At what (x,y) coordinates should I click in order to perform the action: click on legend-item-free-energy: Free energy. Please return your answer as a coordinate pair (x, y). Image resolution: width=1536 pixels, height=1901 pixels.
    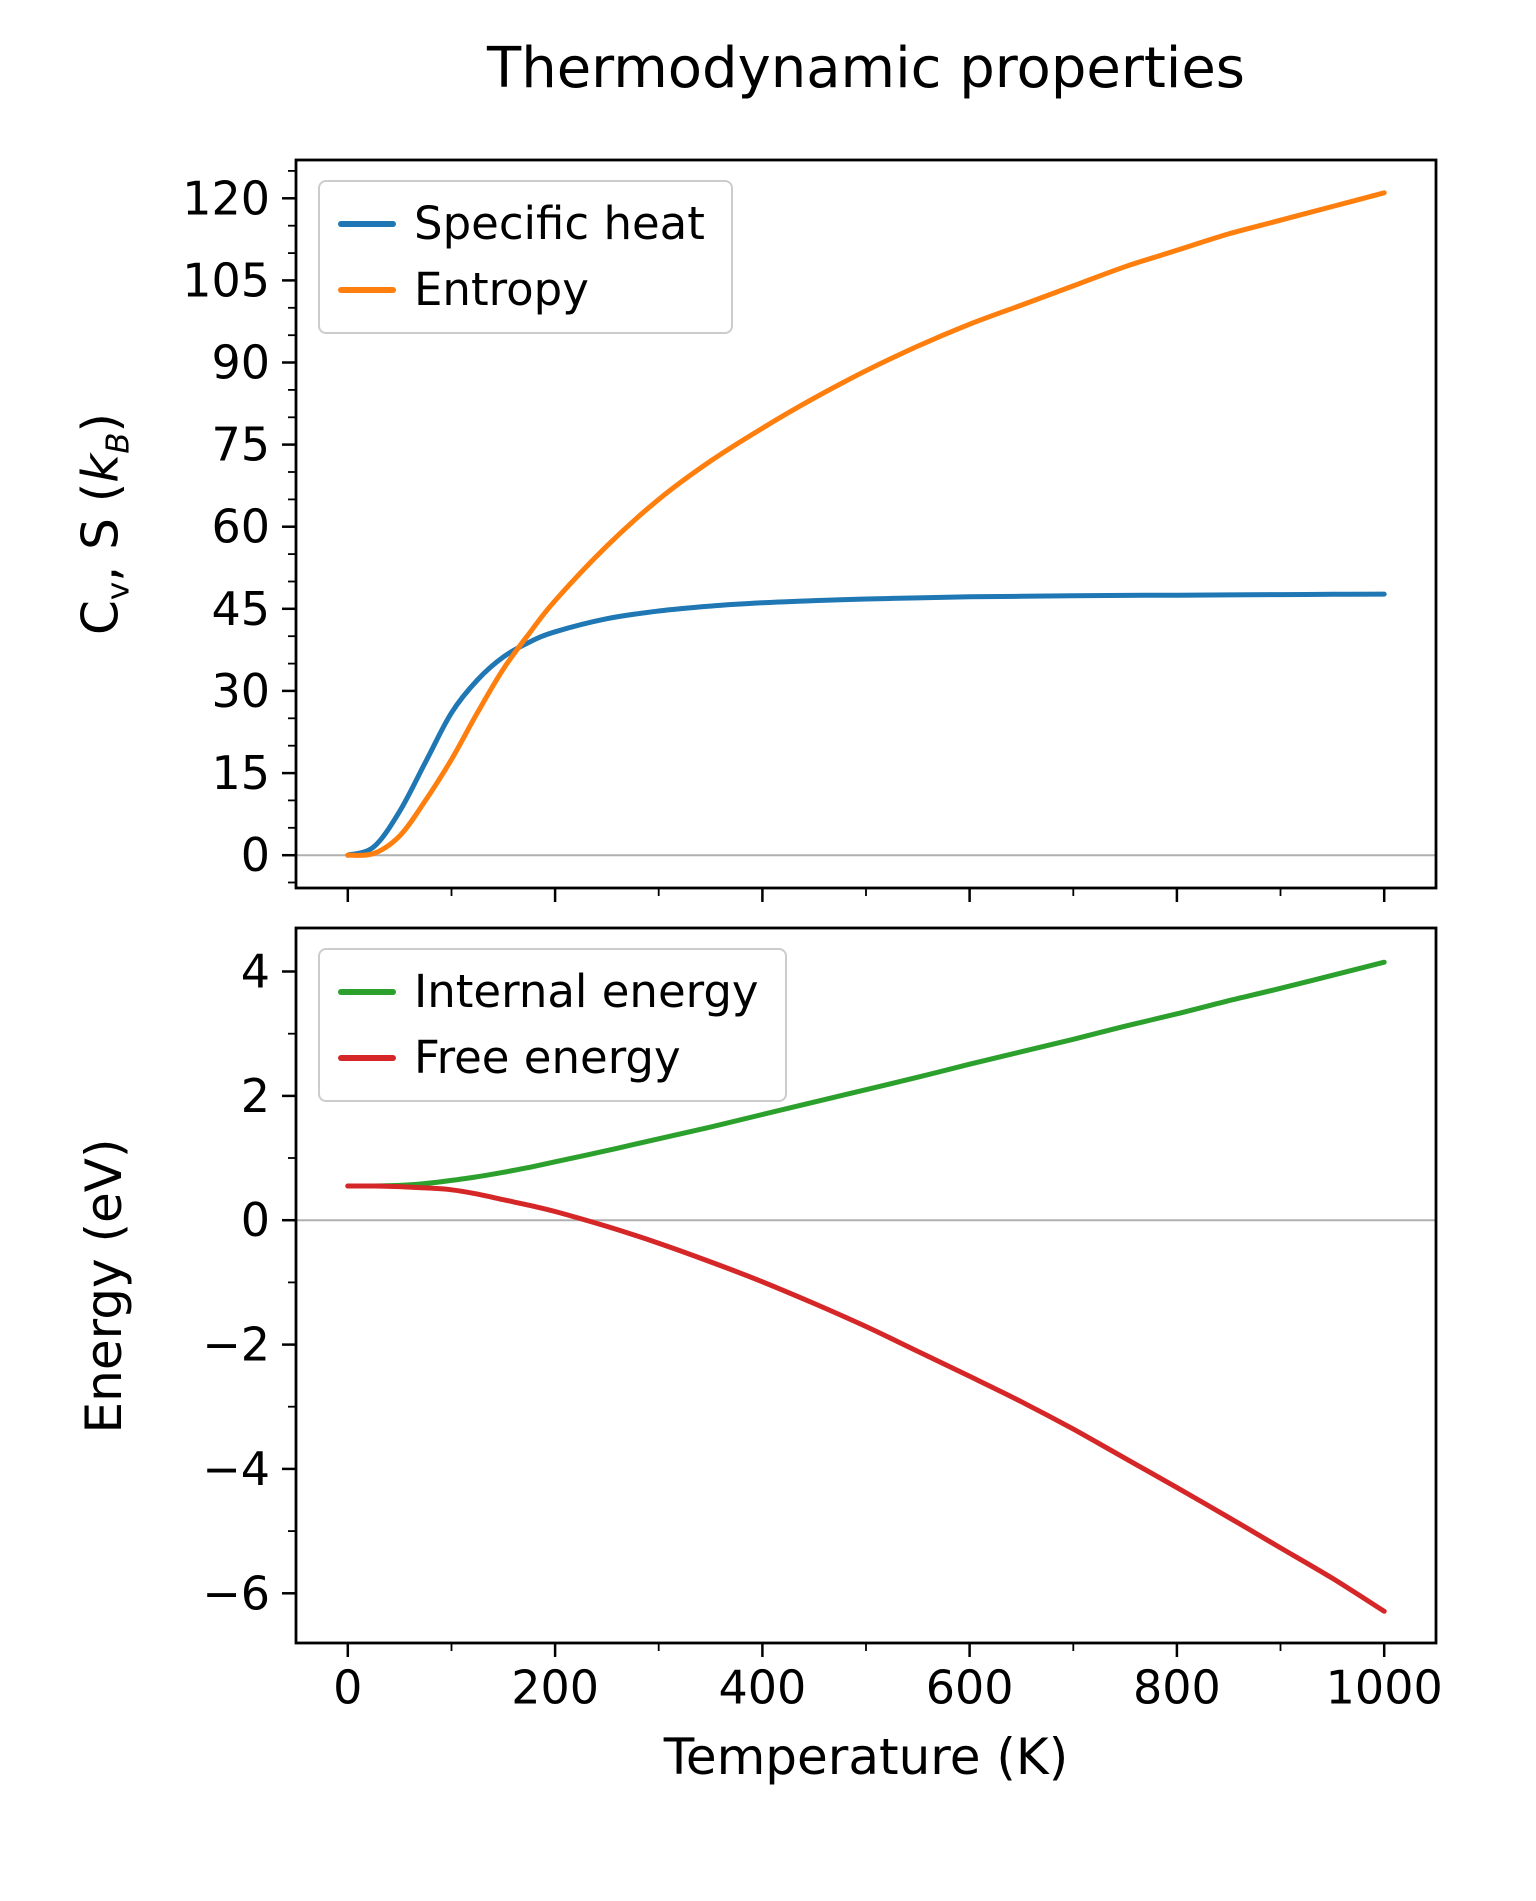
    Looking at the image, I should click on (548, 1057).